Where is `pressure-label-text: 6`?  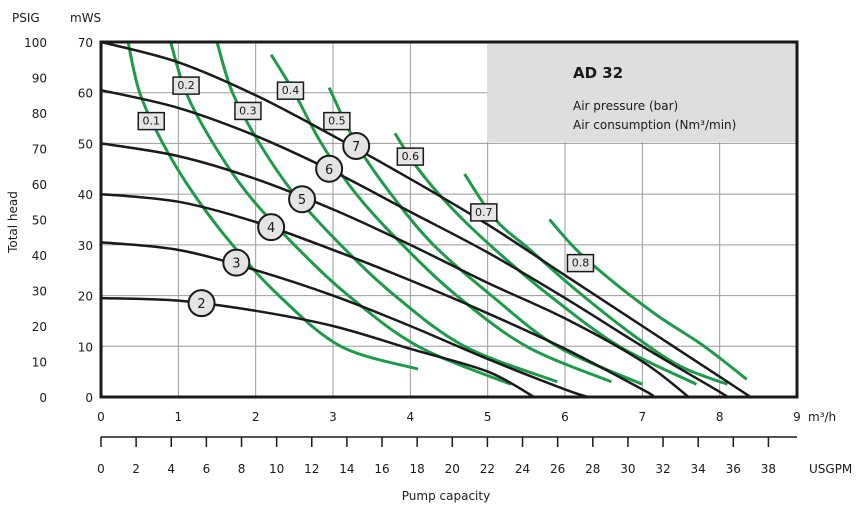
pressure-label-text: 6 is located at coordinates (329, 170).